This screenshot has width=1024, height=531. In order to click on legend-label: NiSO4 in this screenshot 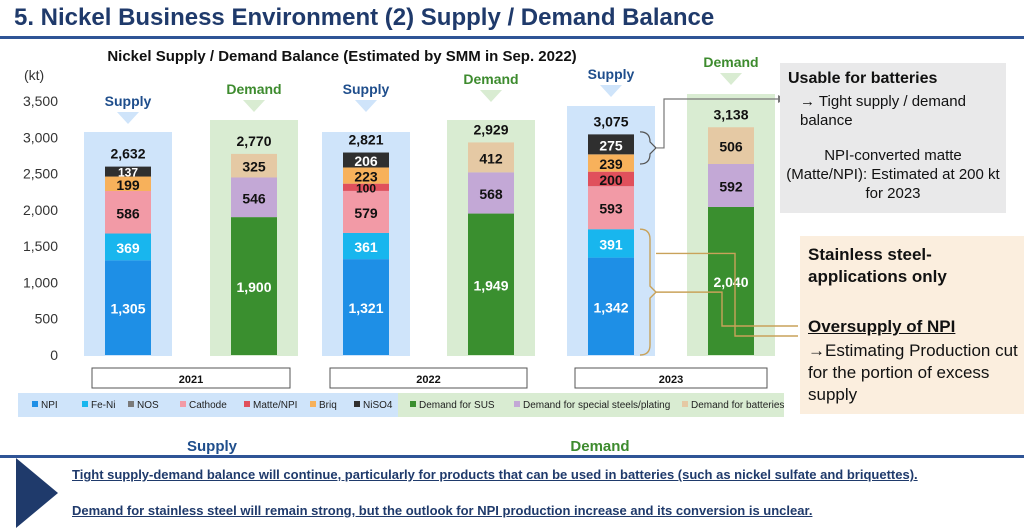, I will do `click(378, 405)`.